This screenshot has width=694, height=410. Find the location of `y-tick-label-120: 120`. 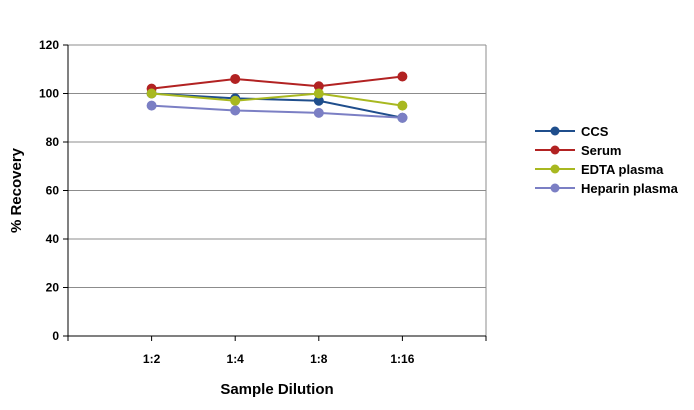

y-tick-label-120: 120 is located at coordinates (49, 45).